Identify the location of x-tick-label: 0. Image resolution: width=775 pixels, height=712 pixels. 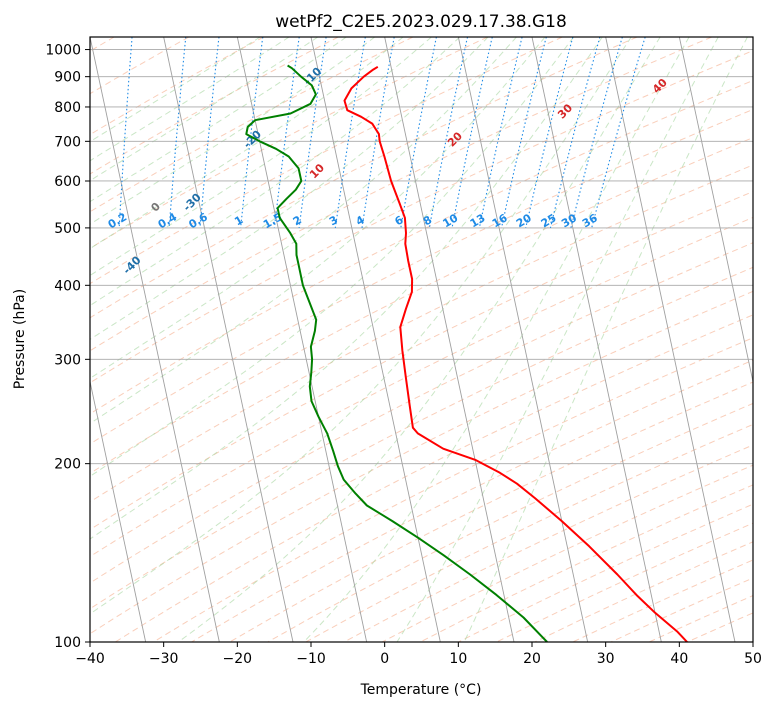
(384, 659).